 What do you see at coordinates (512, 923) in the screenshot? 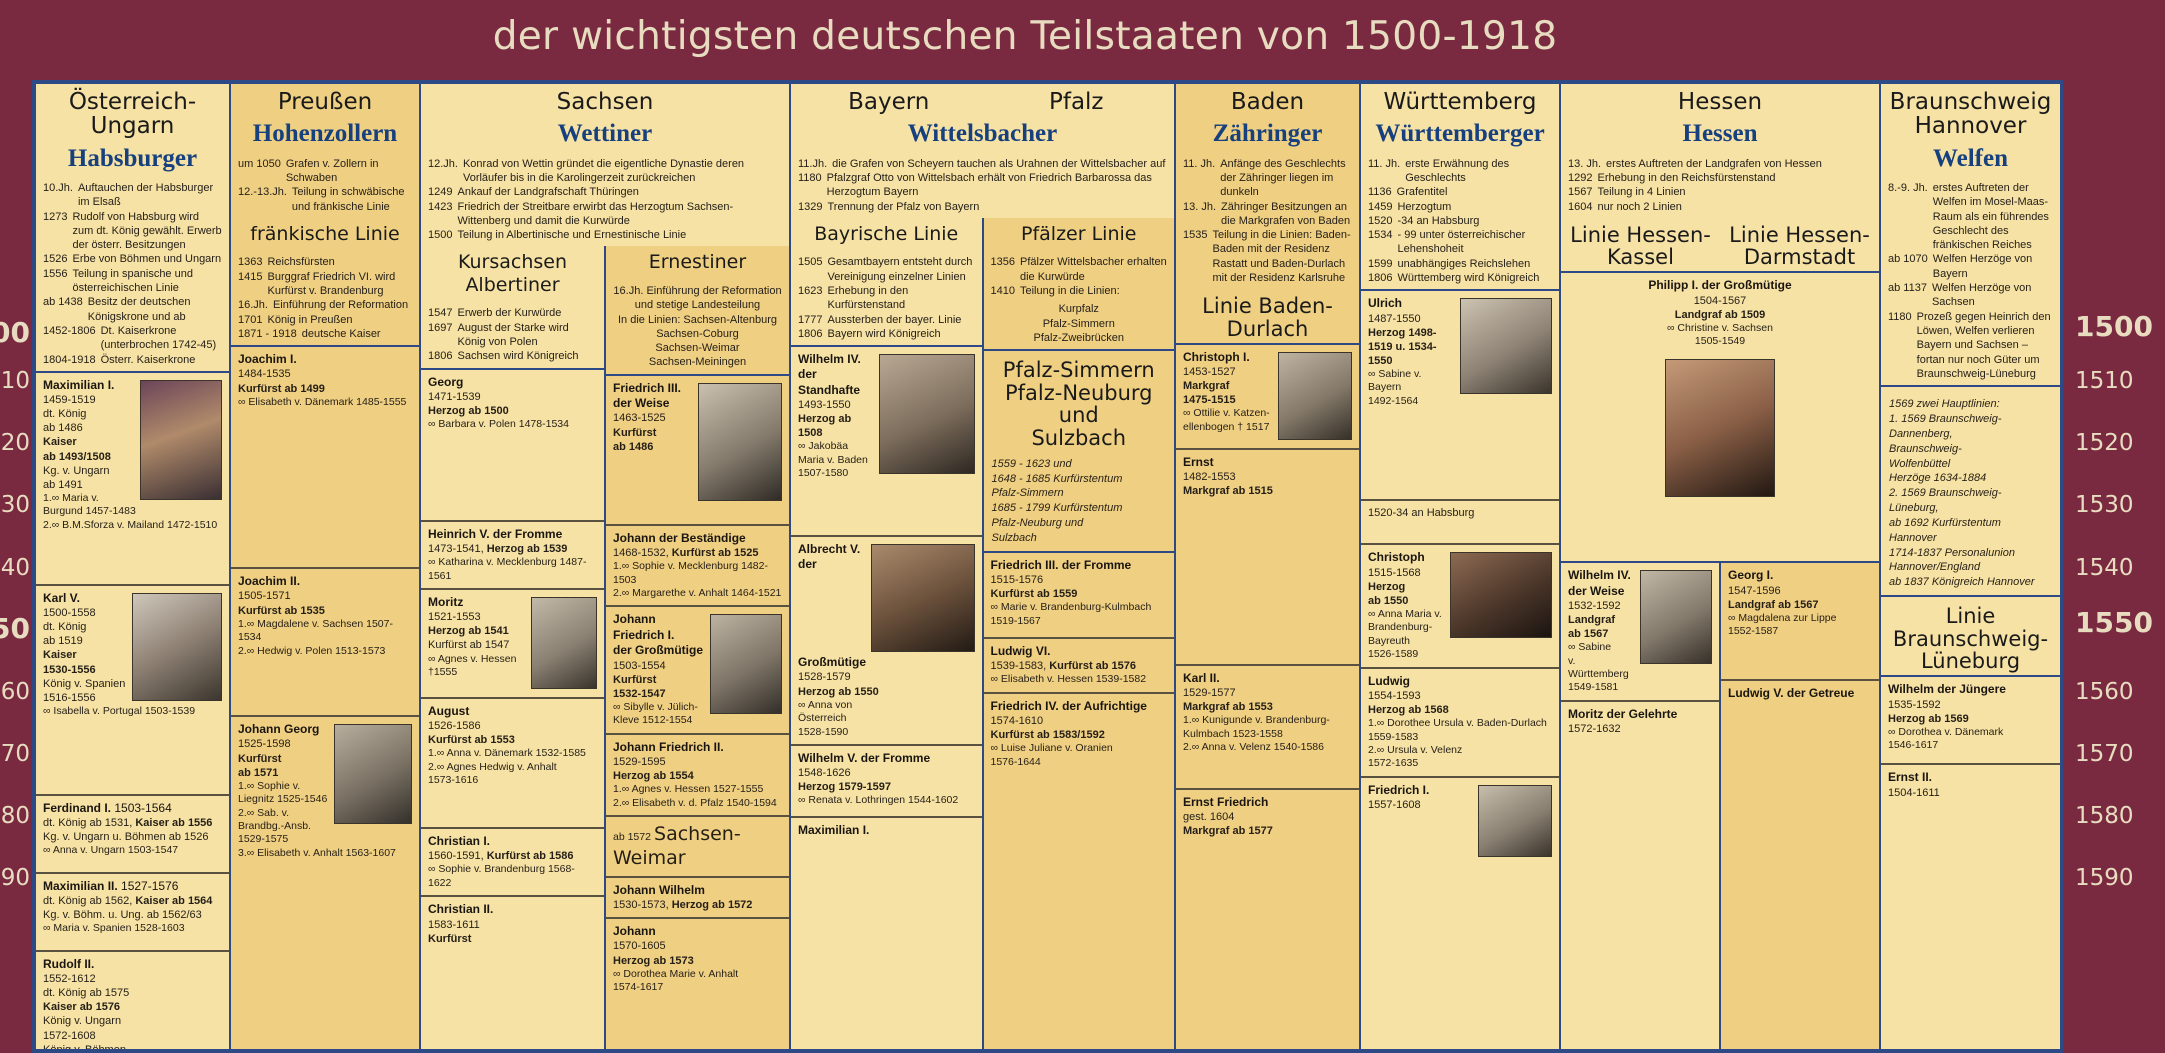
I see `person-card: Christian II. 1583-1611 Kurfürst` at bounding box center [512, 923].